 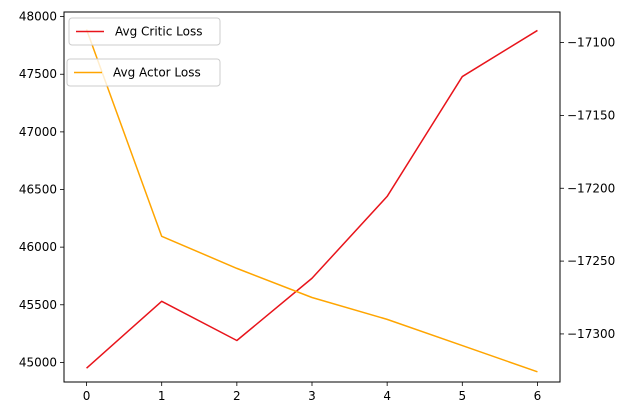 I want to click on y-left-tick-label: 45000, so click(x=38, y=362).